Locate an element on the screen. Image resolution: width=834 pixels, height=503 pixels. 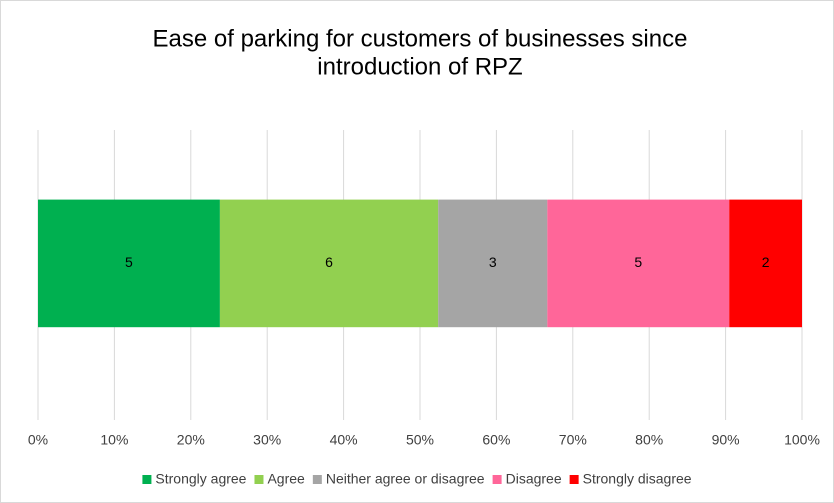
legend-item: Disagree is located at coordinates (527, 479).